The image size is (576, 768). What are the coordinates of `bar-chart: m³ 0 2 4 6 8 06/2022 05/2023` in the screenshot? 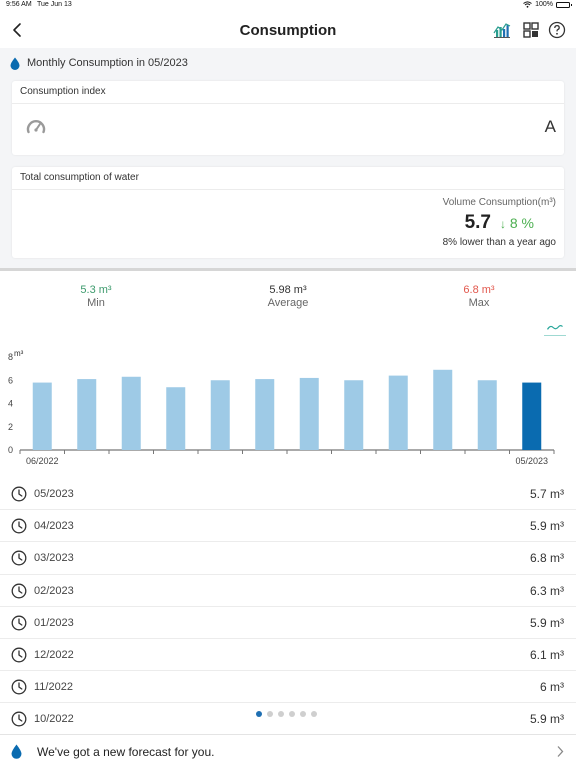 It's located at (281, 407).